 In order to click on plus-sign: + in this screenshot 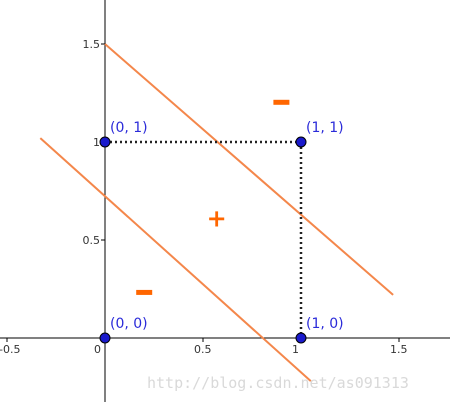, I will do `click(217, 218)`.